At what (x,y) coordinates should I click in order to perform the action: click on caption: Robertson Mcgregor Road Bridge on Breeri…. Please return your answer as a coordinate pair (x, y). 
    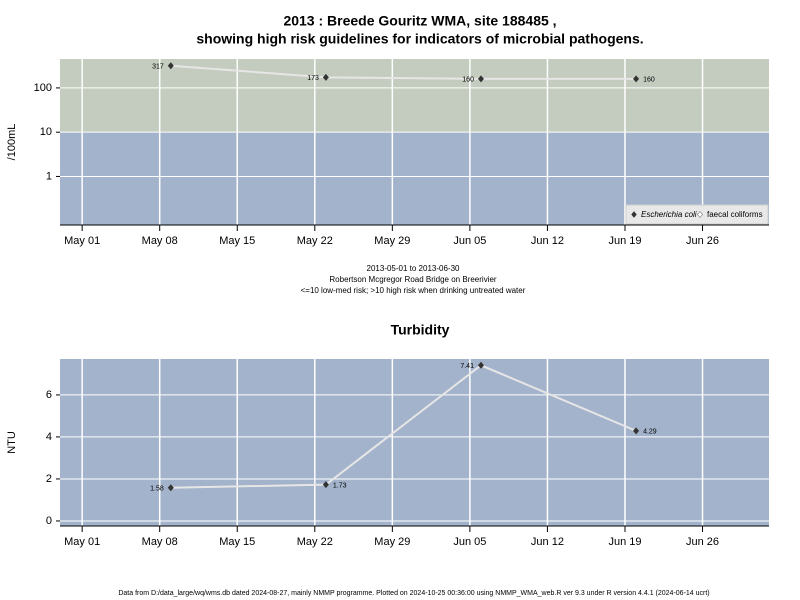
    Looking at the image, I should click on (413, 279).